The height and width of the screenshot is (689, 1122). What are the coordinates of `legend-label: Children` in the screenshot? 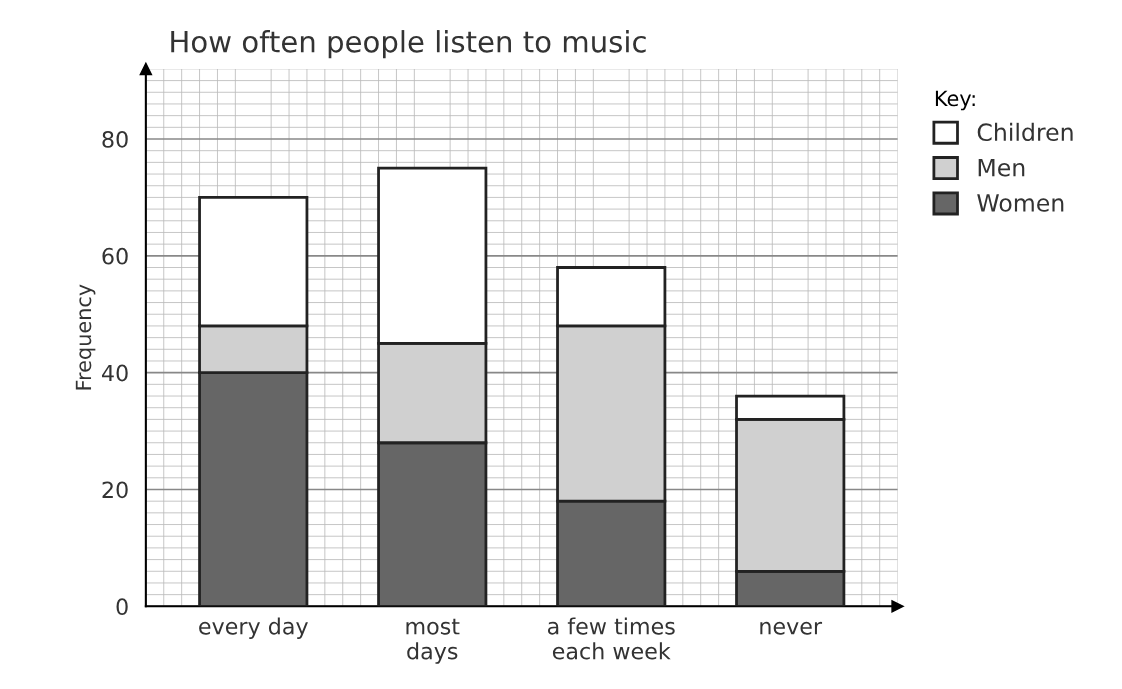 It's located at (1025, 132).